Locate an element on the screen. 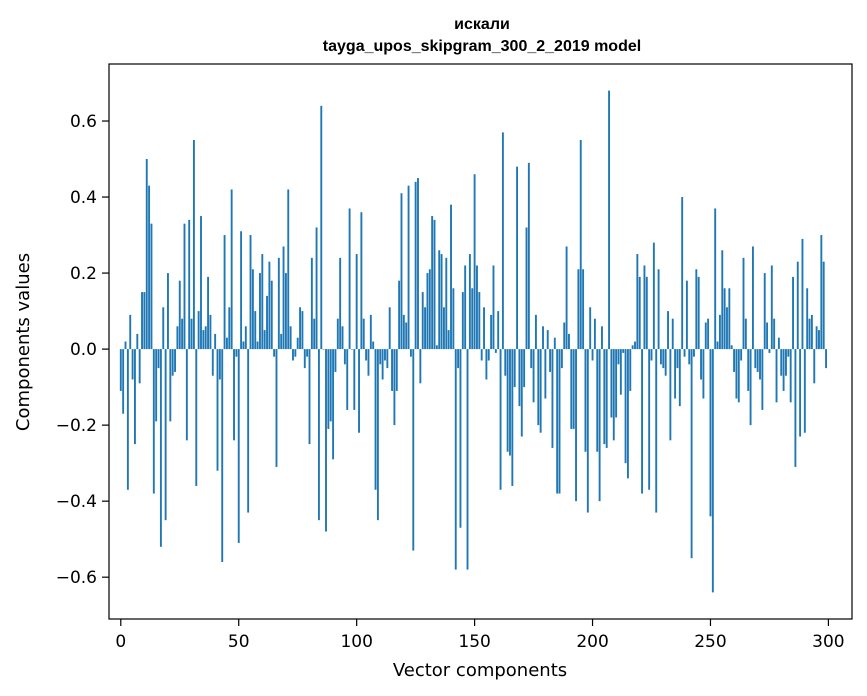  x-tick-label: 50 is located at coordinates (239, 642).